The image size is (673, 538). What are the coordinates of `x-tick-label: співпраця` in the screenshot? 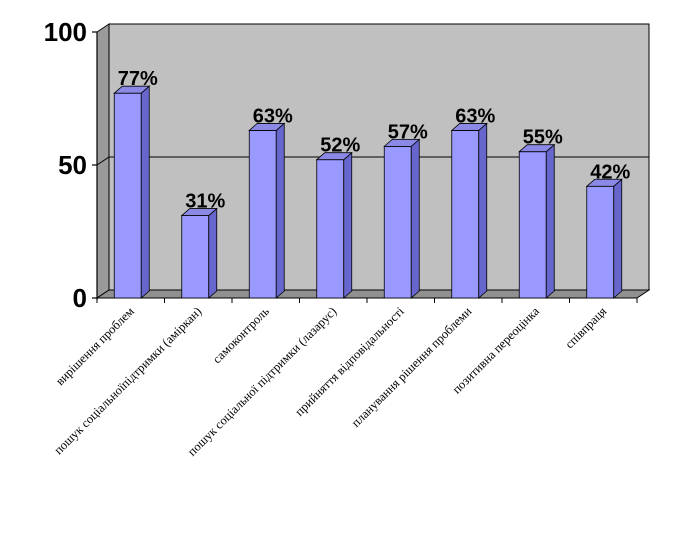 It's located at (585, 327).